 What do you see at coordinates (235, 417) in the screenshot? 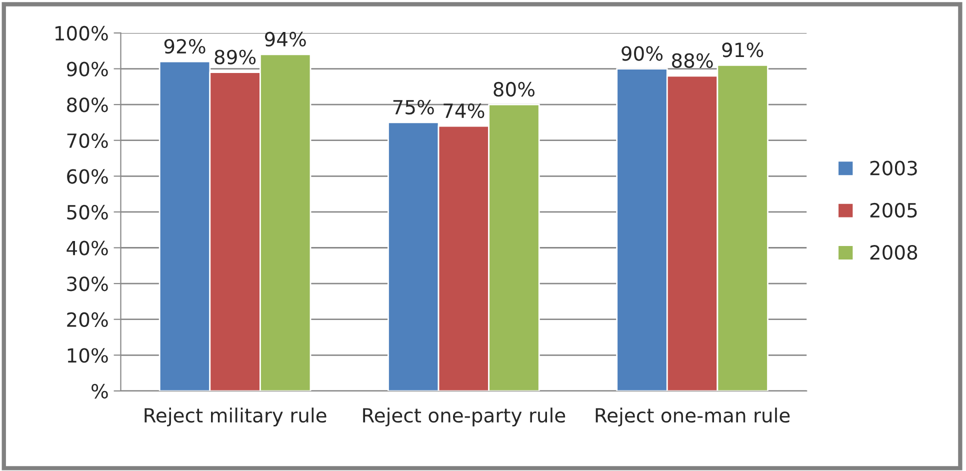
I see `x-tick-label: Reject military rule` at bounding box center [235, 417].